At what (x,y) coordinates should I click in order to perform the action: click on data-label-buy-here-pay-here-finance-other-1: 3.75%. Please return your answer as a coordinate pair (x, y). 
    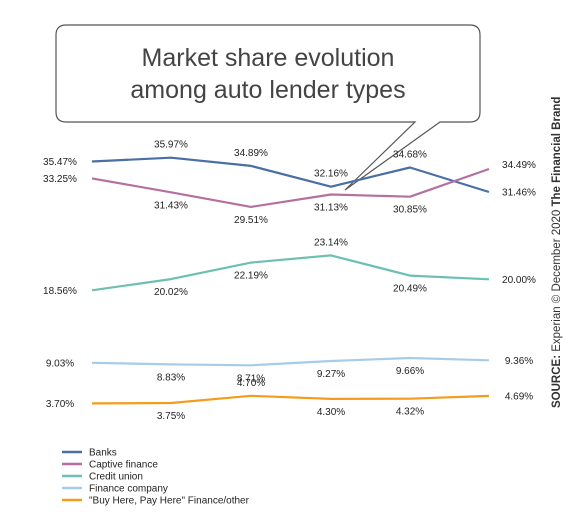
    Looking at the image, I should click on (171, 416).